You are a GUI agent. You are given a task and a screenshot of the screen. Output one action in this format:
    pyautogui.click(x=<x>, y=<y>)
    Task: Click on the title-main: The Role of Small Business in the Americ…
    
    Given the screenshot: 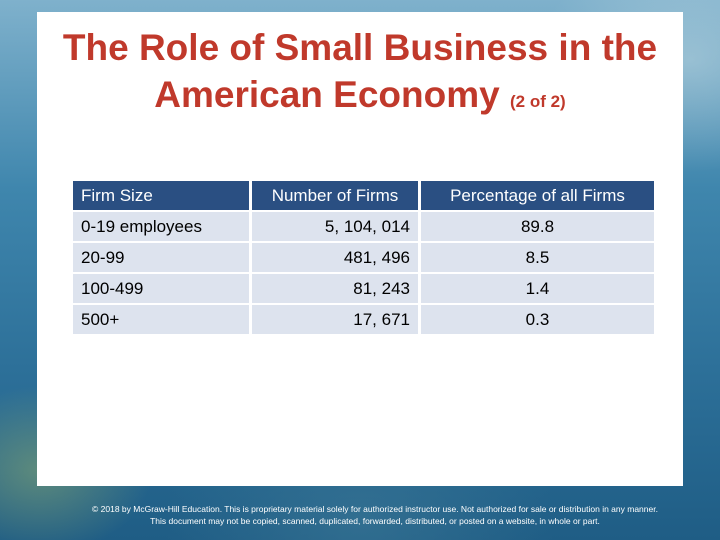 What is the action you would take?
    pyautogui.click(x=360, y=71)
    